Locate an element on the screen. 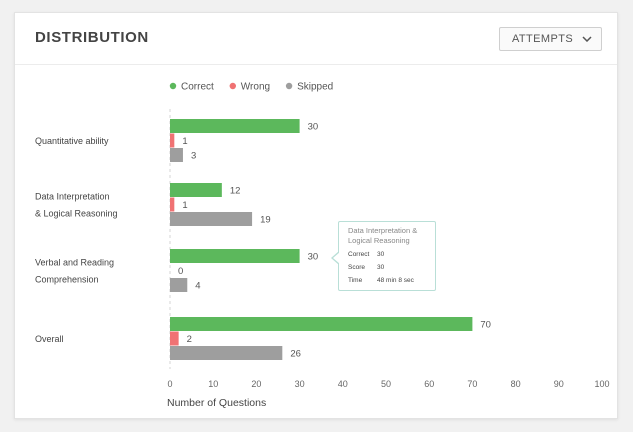  x-tick-label: 30 is located at coordinates (300, 384).